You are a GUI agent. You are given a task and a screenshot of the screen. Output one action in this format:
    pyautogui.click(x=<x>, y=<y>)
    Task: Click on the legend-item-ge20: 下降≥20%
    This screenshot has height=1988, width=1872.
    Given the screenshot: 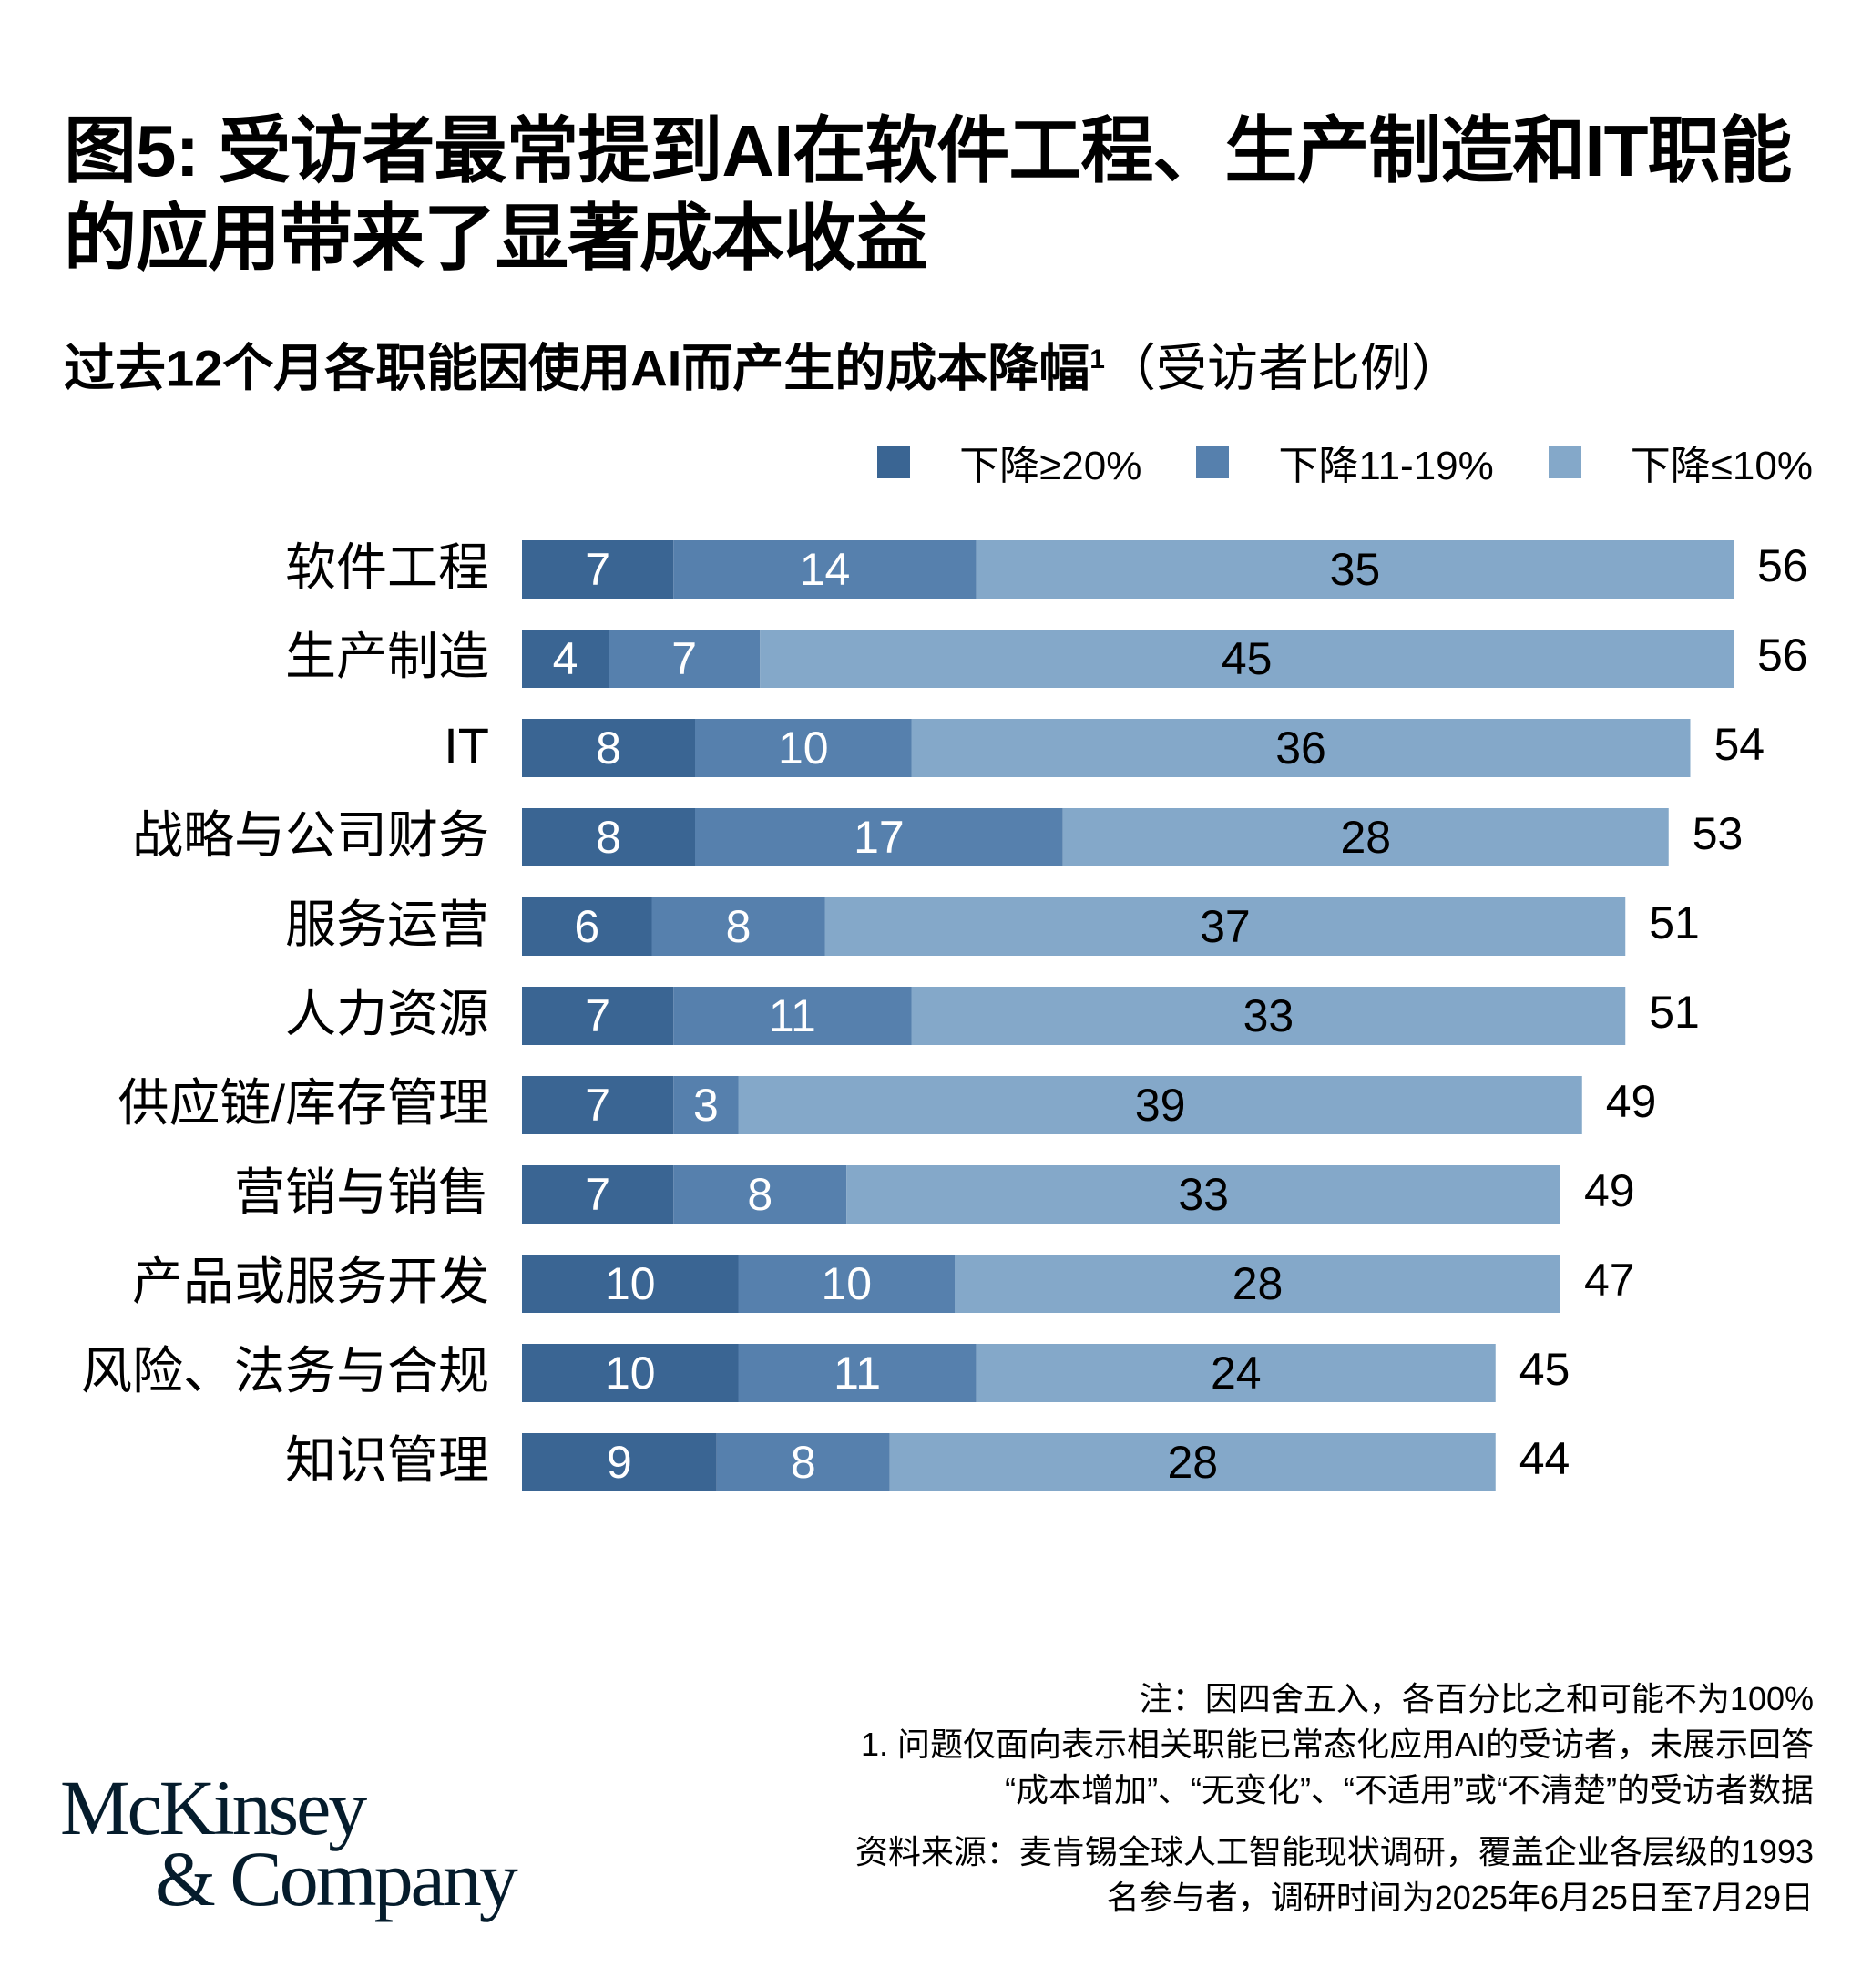 What is the action you would take?
    pyautogui.click(x=1009, y=462)
    